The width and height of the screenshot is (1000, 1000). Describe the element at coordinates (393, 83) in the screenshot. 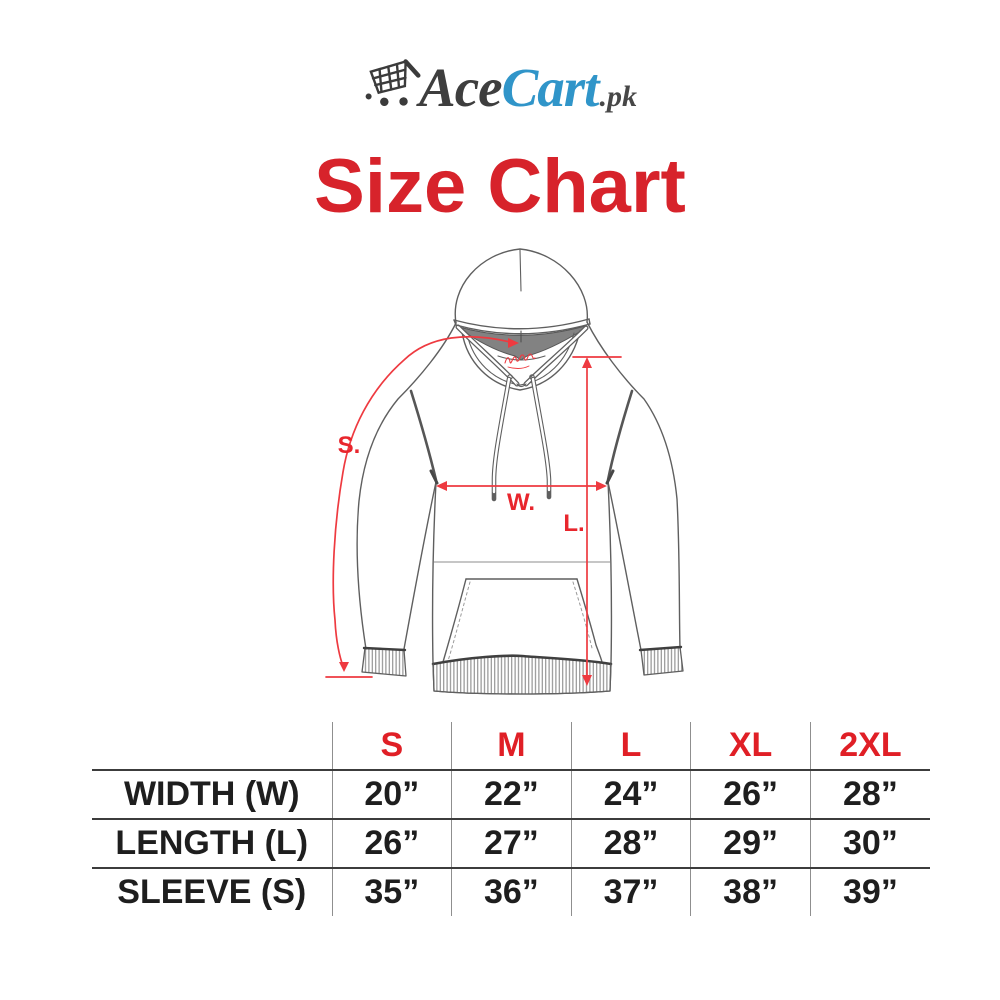

I see `shopping-cart-icon` at that location.